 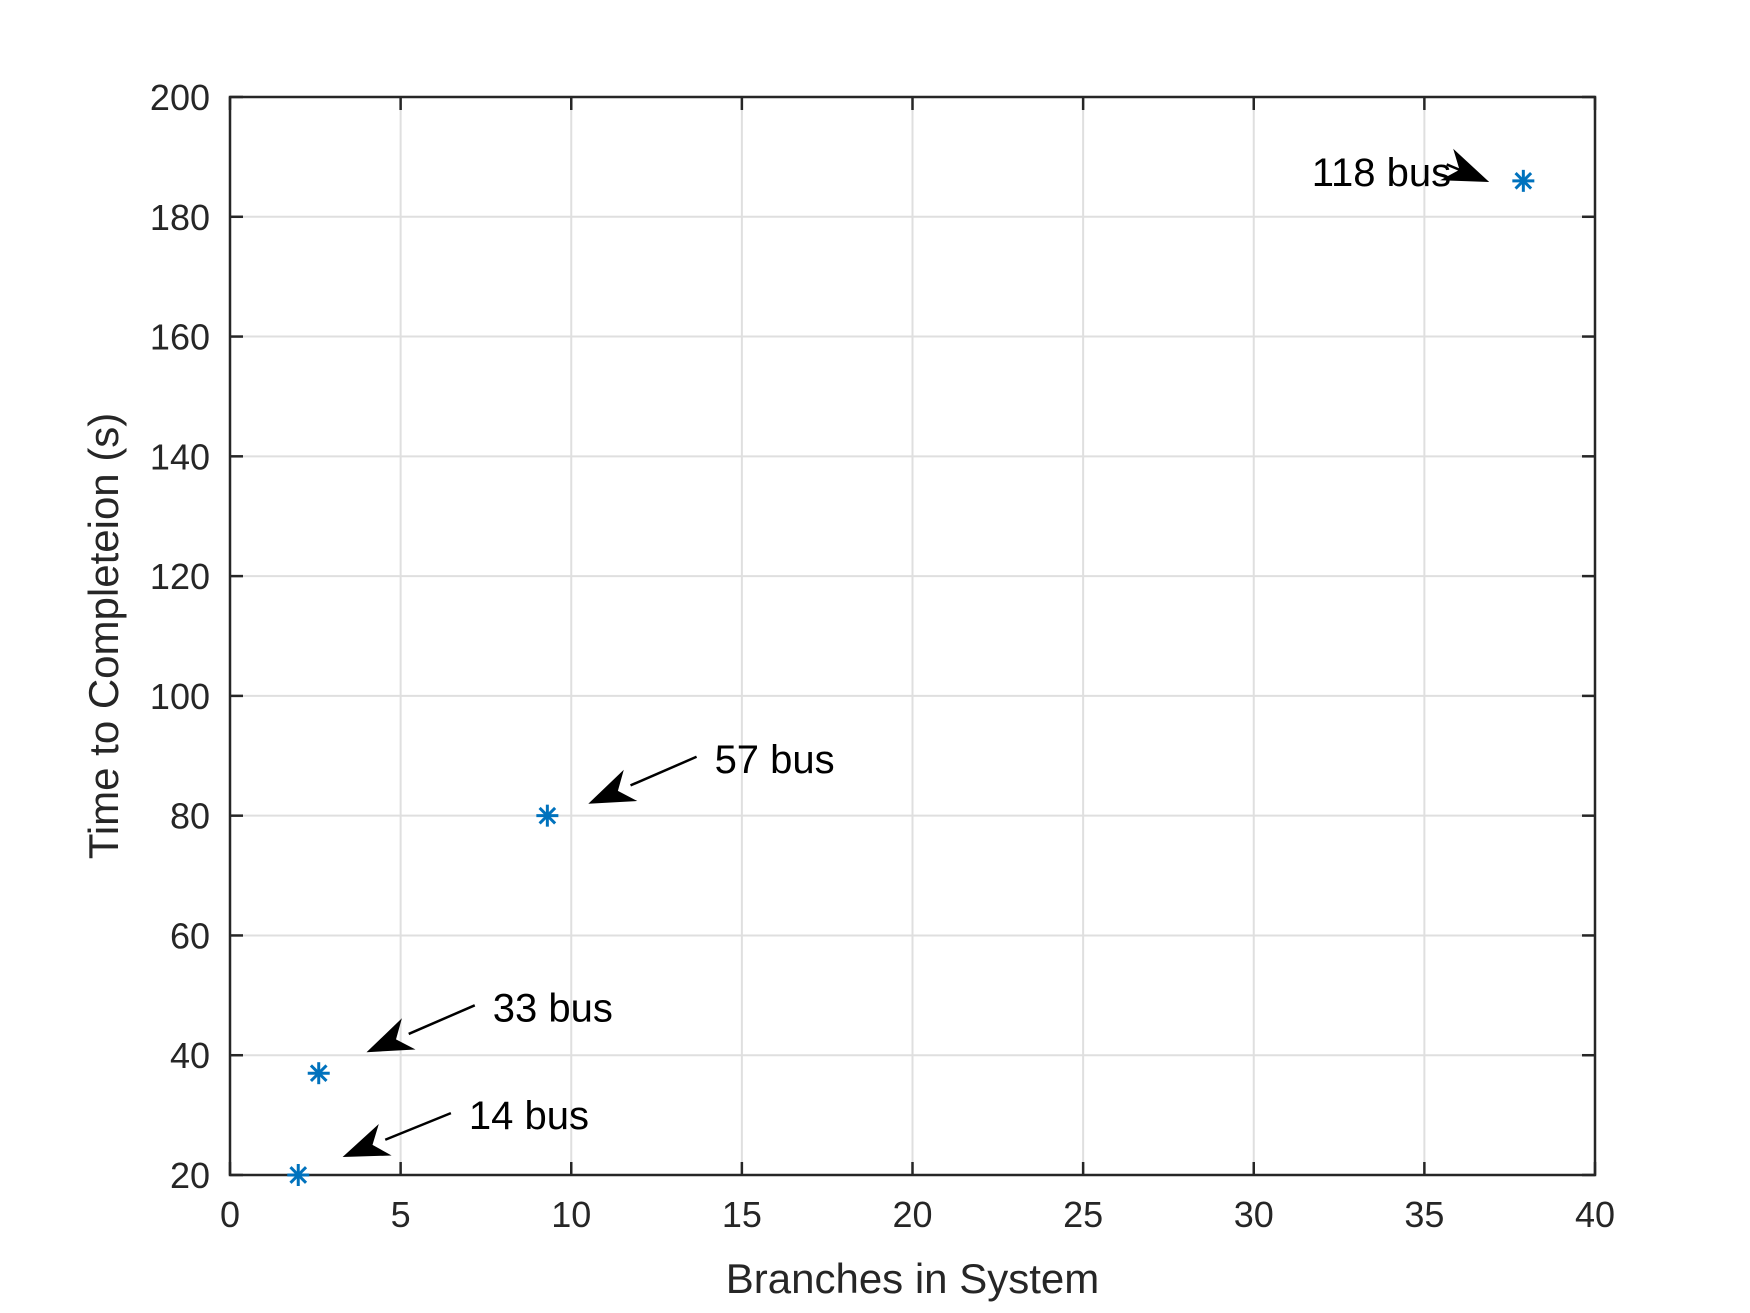 I want to click on x-tick-label: 30, so click(x=1254, y=1214).